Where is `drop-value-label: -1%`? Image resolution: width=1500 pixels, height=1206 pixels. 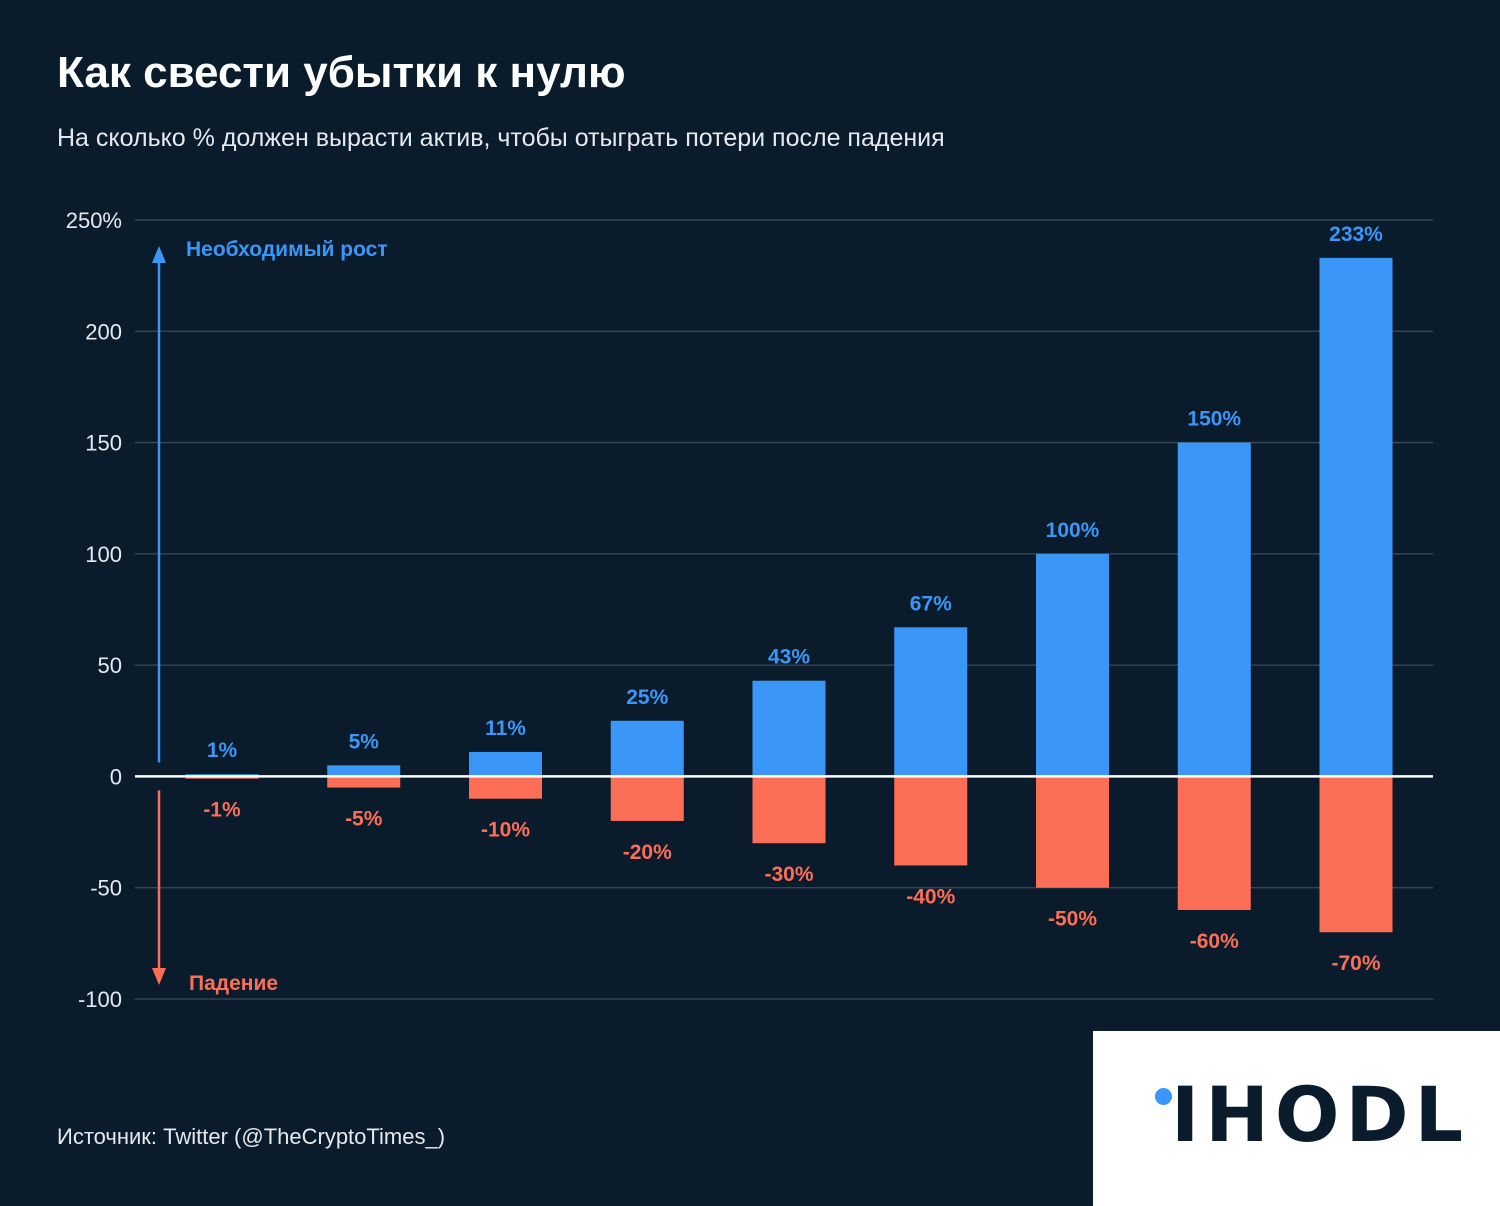 drop-value-label: -1% is located at coordinates (222, 810).